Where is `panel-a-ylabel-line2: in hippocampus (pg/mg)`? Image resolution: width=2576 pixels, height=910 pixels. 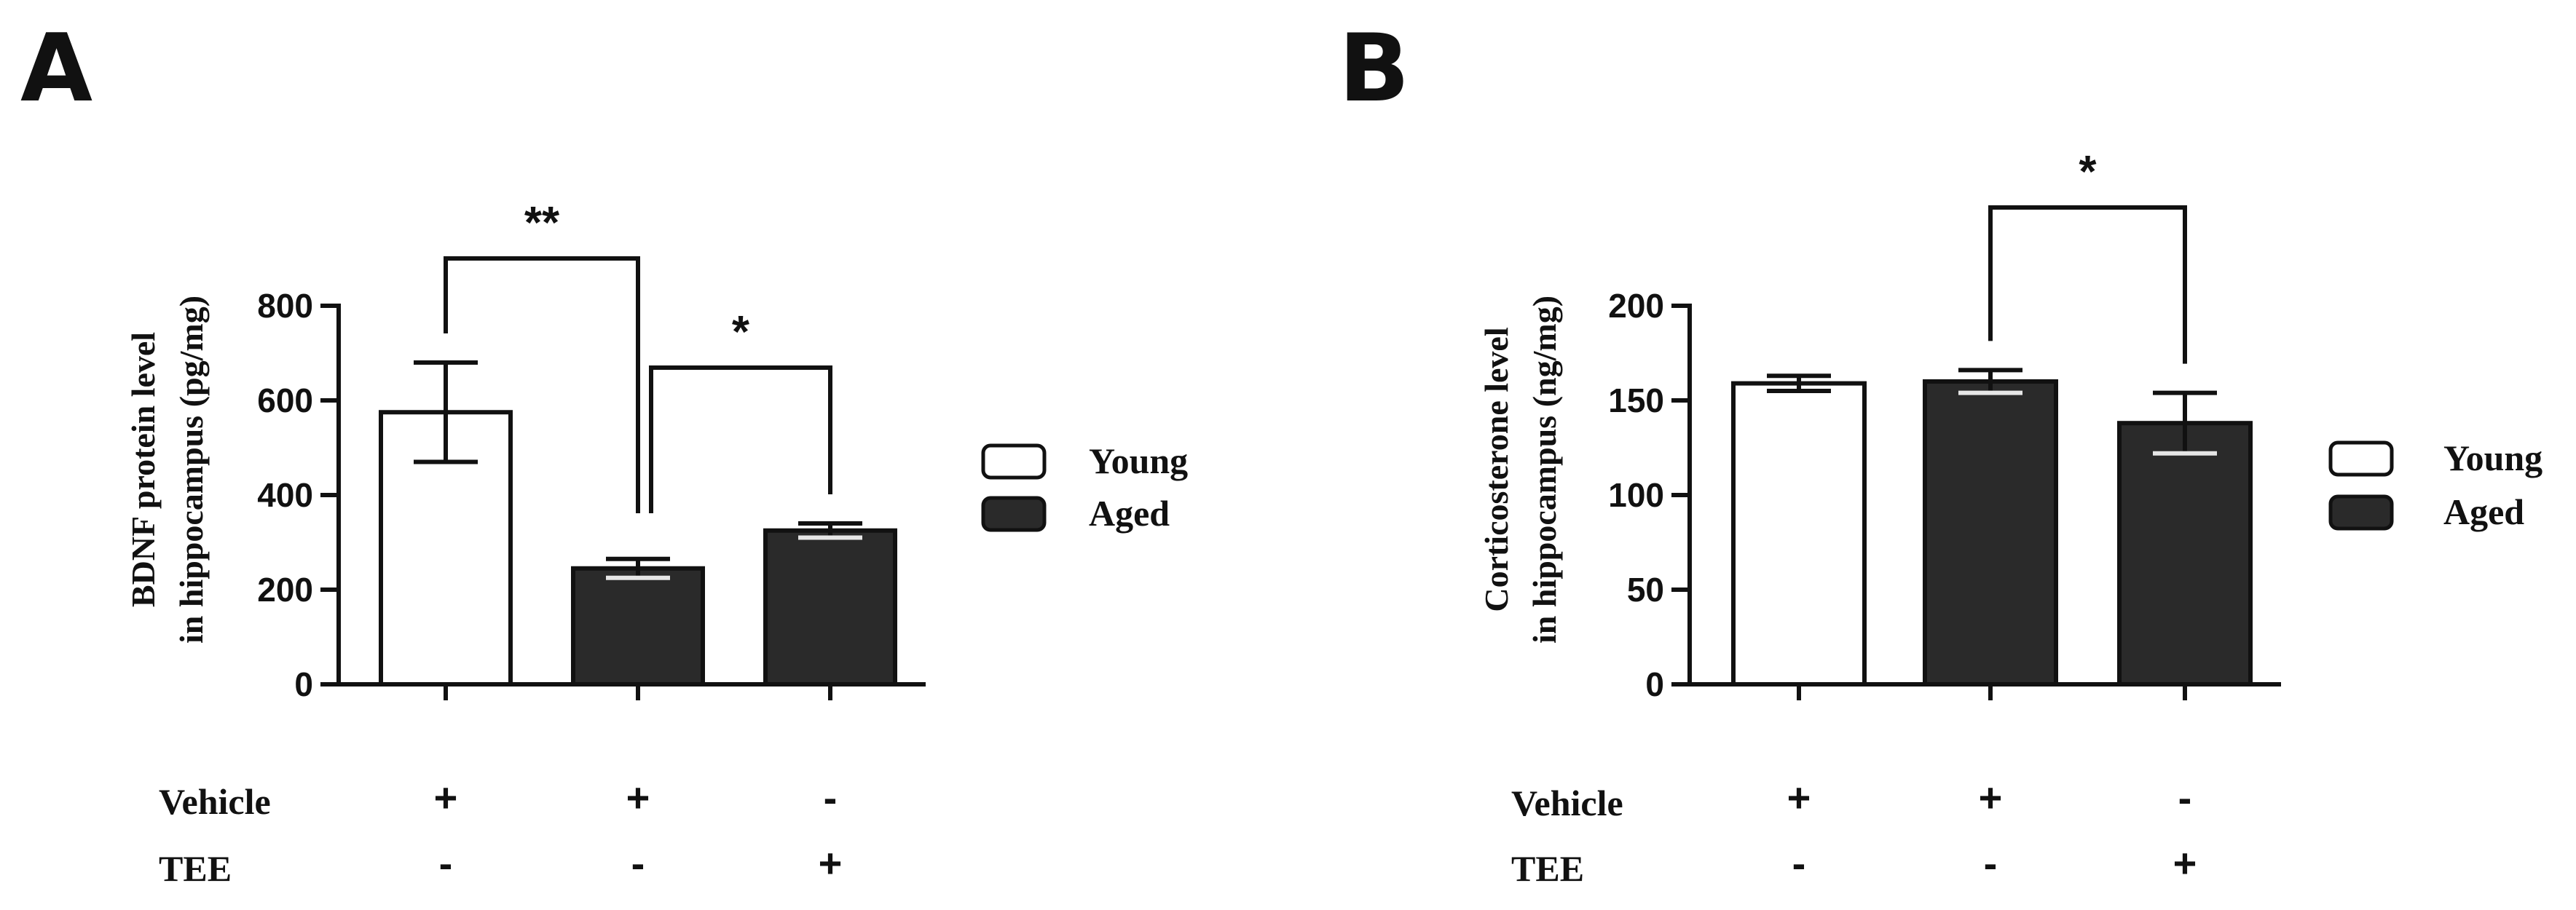
panel-a-ylabel-line2: in hippocampus (pg/mg) is located at coordinates (191, 470).